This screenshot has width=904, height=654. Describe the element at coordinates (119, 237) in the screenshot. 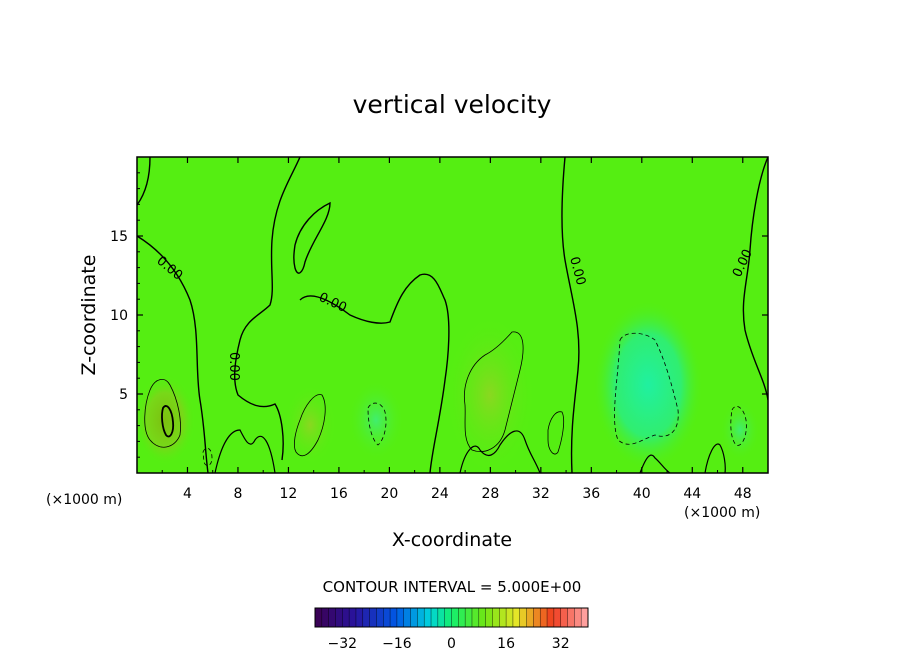

I see `z-tick-label: 15` at that location.